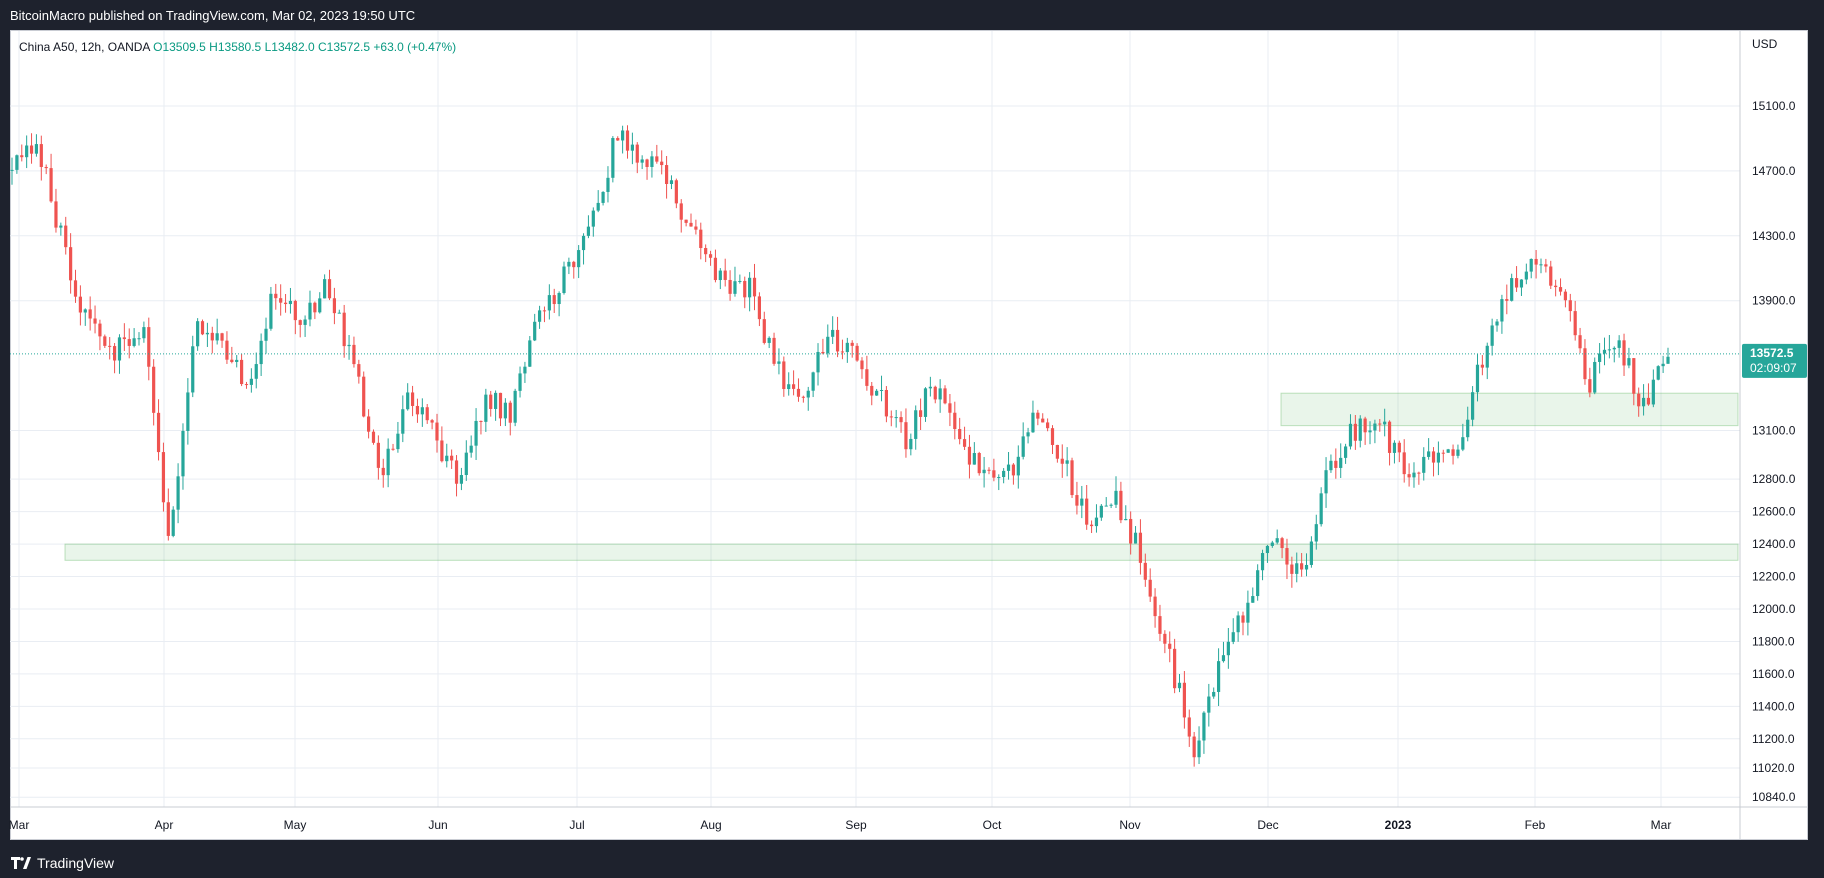 Image resolution: width=1824 pixels, height=878 pixels. I want to click on time-axis: Mar Apr May Jun Jul Aug Sep Oct Nov Dec 2023 Feb Mar, so click(840, 825).